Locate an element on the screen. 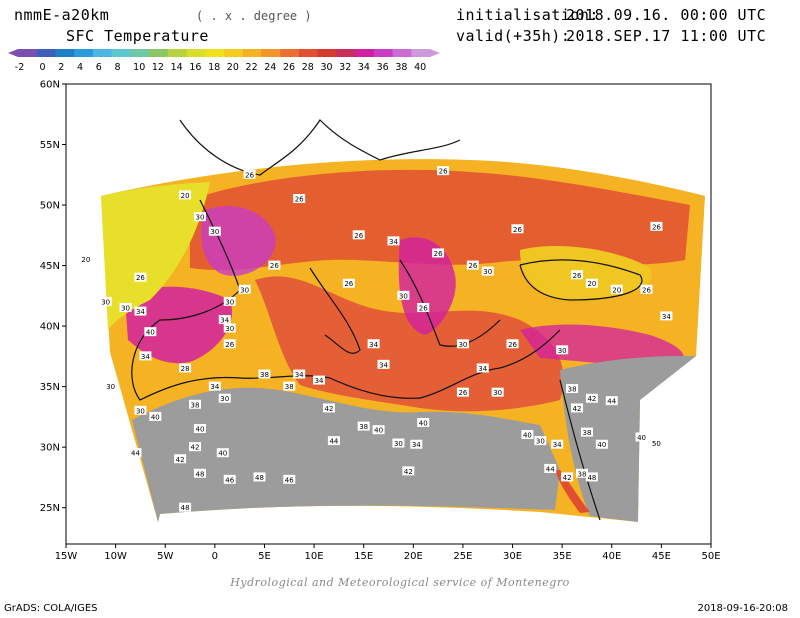 This screenshot has width=800, height=618. magenta-balkans is located at coordinates (427, 286).